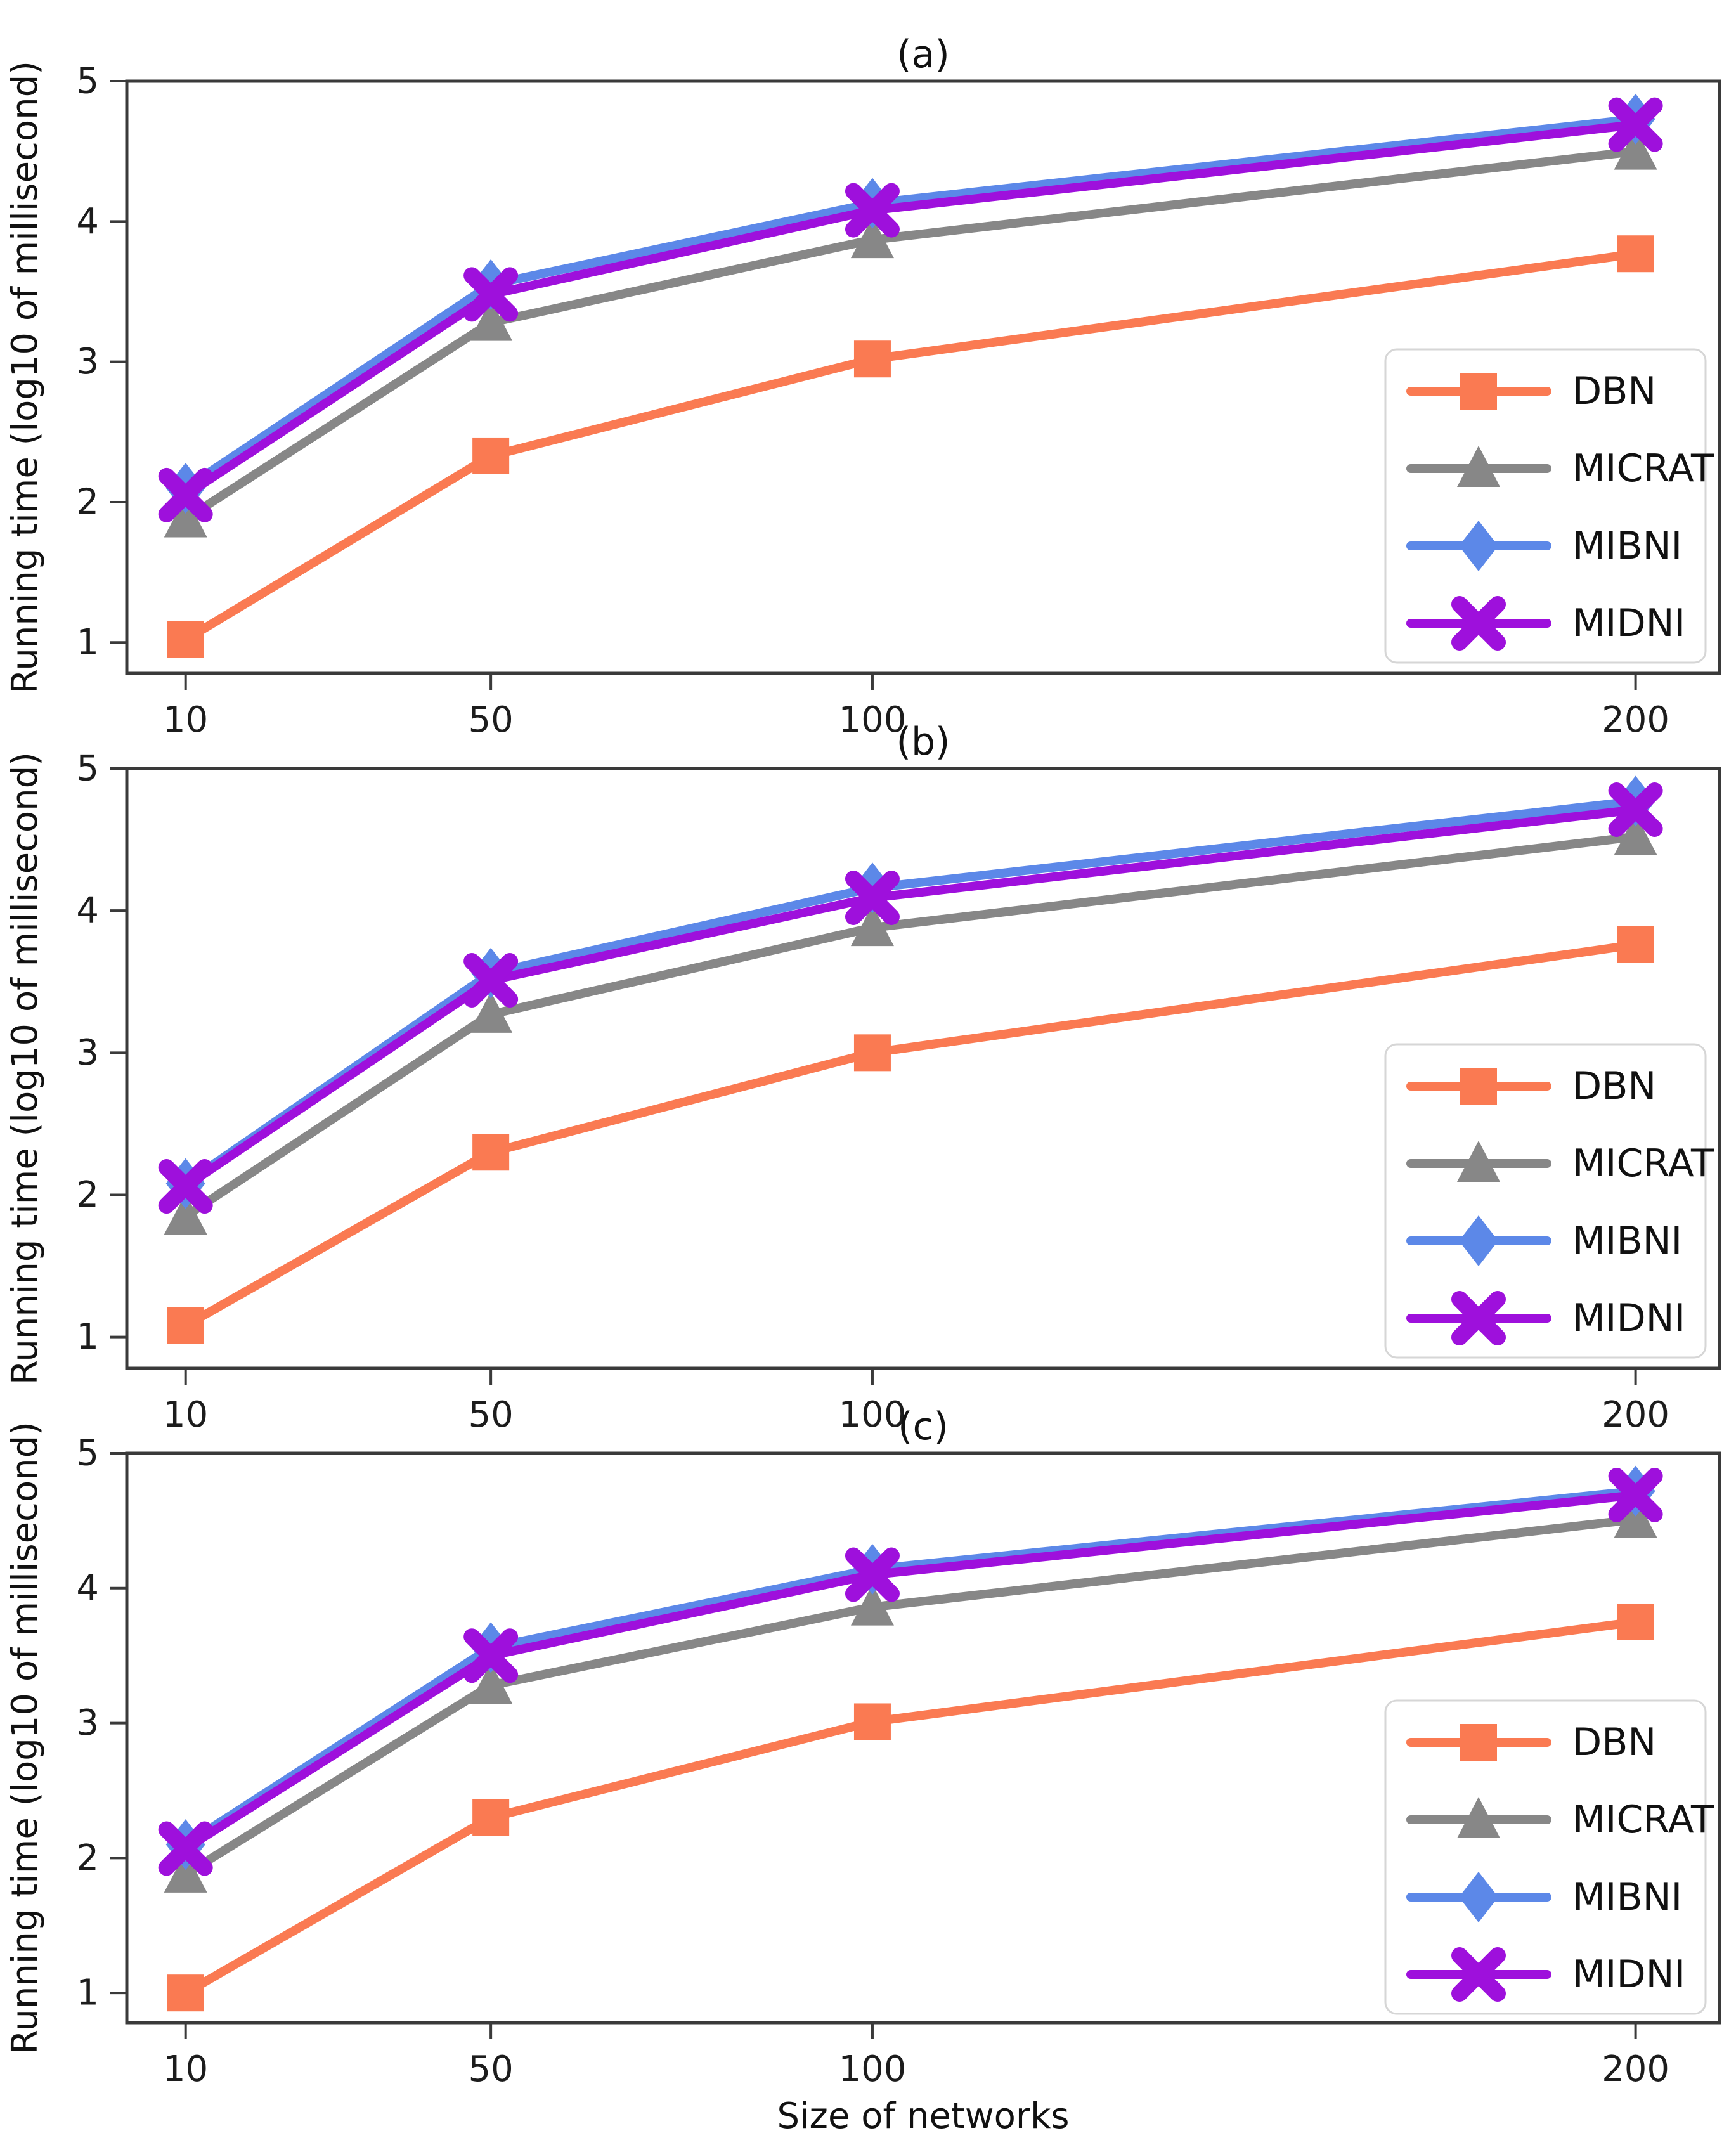 This screenshot has height=2152, width=1736. Describe the element at coordinates (25, 1068) in the screenshot. I see `panel-b-ylabel: Running time (log10 of millisecond)` at that location.